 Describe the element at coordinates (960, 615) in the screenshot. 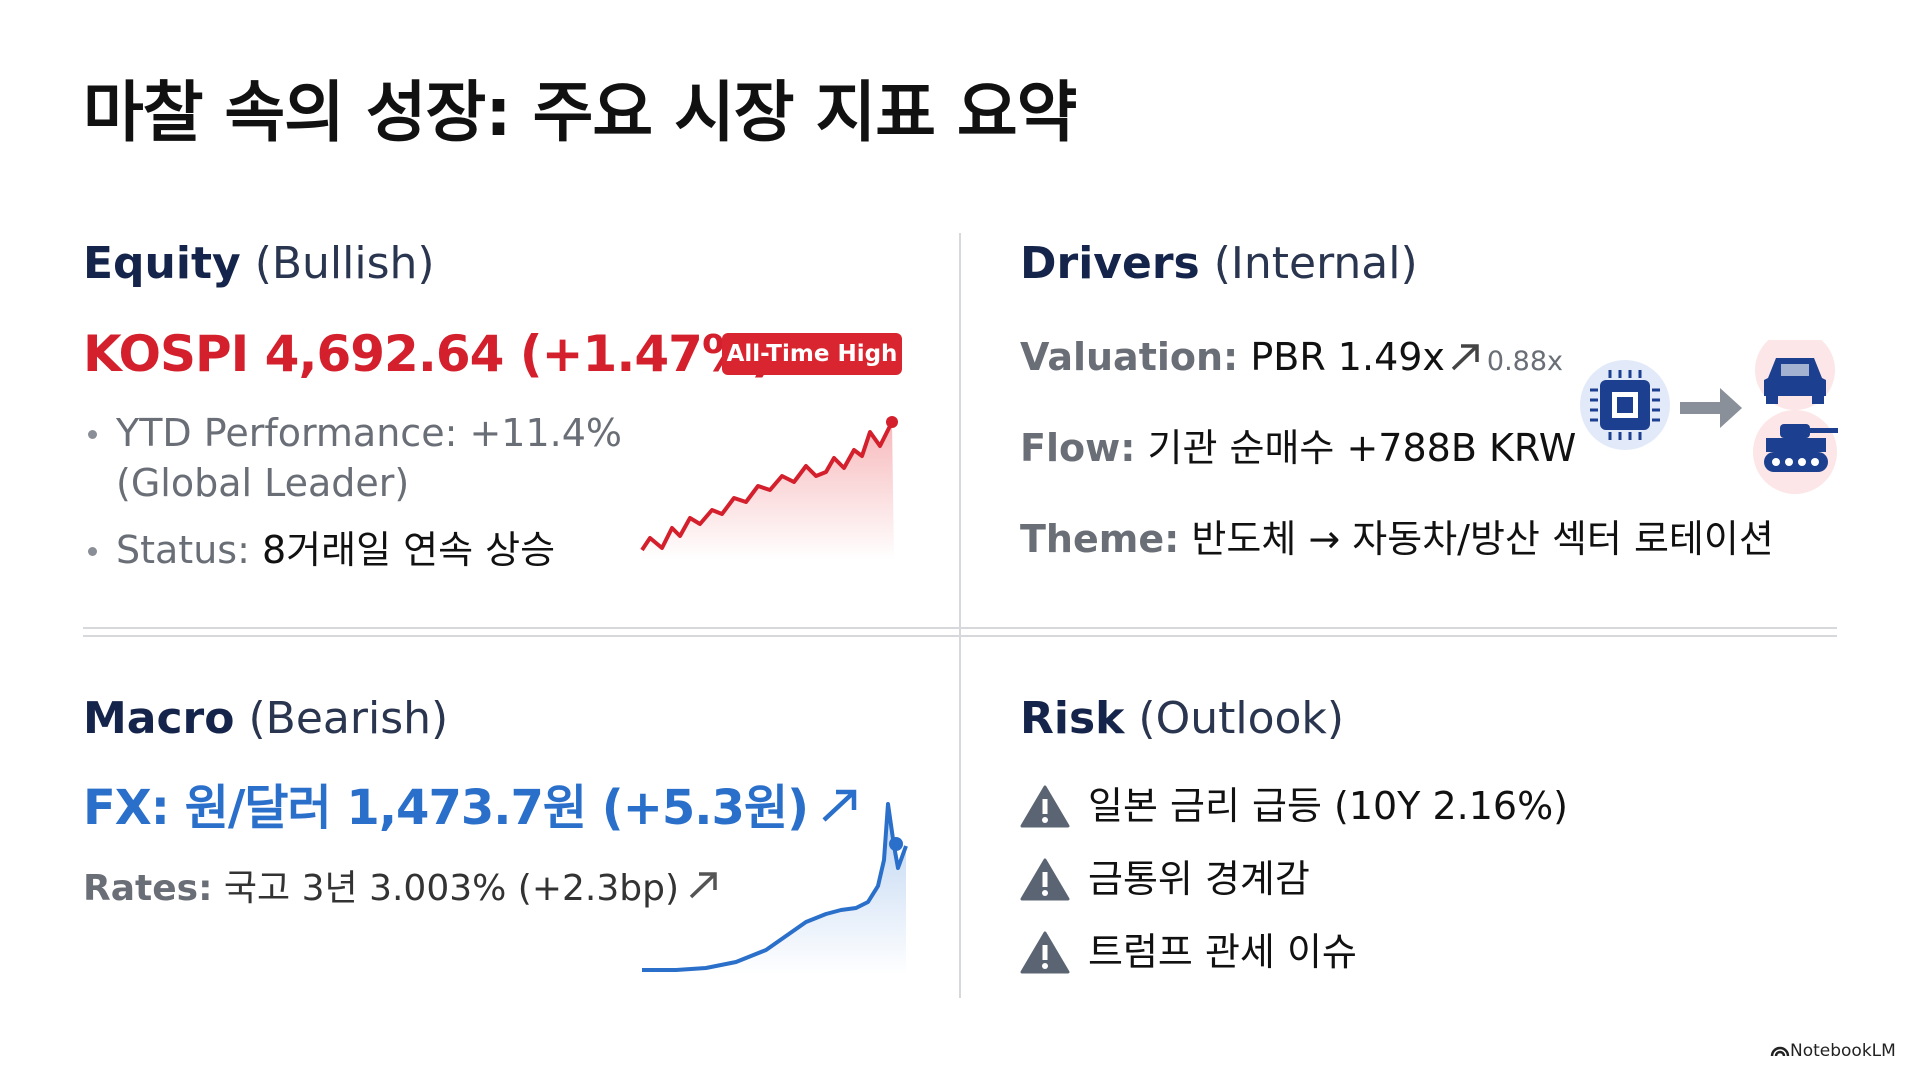

I see `divider-vertical` at that location.